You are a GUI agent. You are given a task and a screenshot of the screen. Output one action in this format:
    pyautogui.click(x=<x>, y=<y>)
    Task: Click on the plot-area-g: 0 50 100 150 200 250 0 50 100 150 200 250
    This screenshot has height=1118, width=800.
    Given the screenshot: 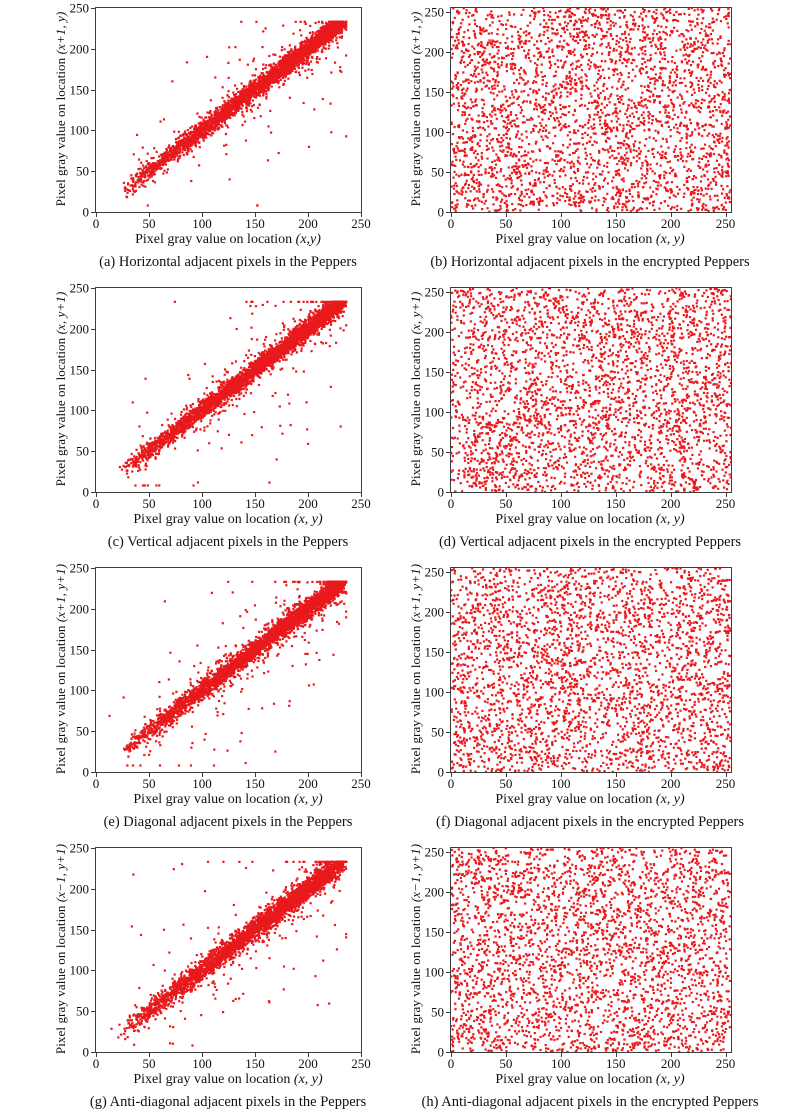 What is the action you would take?
    pyautogui.click(x=220, y=956)
    